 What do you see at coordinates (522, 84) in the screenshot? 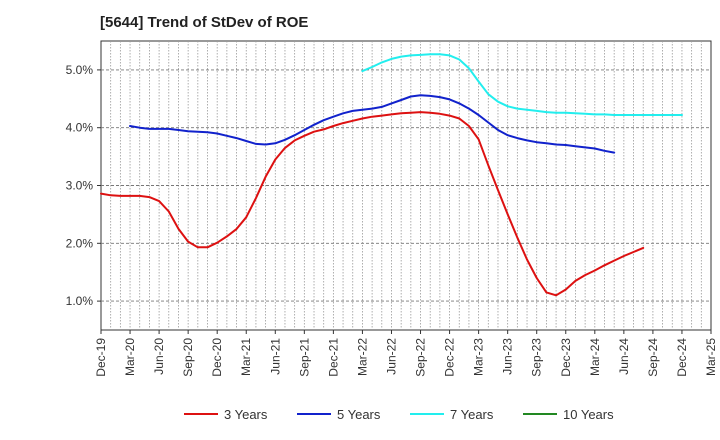
I see `series-line-7-years` at bounding box center [522, 84].